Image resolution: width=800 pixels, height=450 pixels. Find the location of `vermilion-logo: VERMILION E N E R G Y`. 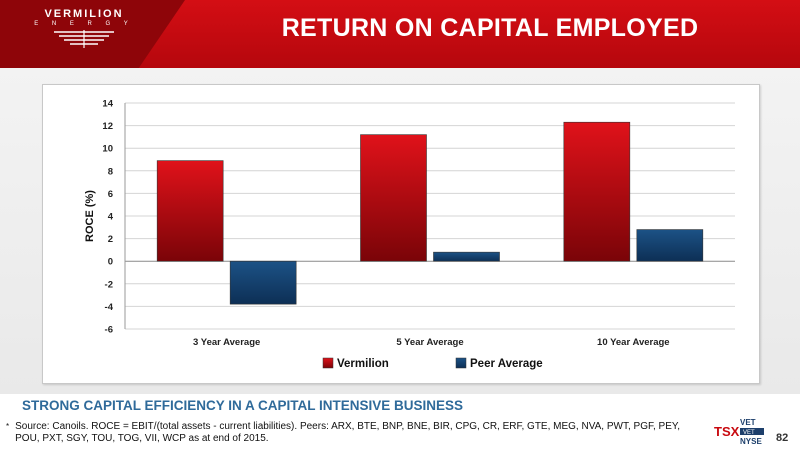

vermilion-logo: VERMILION E N E R G Y is located at coordinates (84, 34).